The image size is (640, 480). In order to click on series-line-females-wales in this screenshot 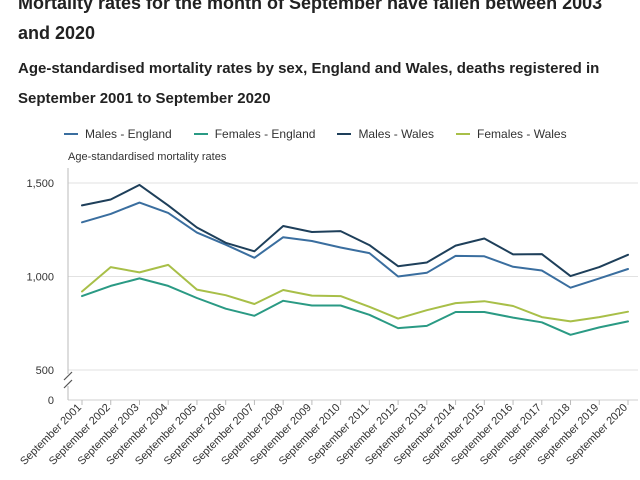, I will do `click(355, 293)`.